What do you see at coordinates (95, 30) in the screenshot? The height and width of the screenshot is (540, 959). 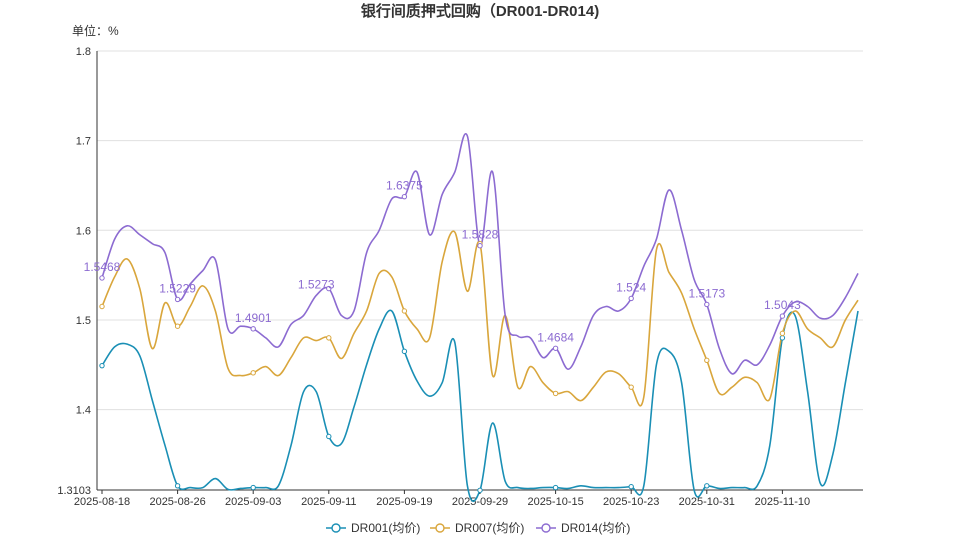 I see `unit-label: 单位：%` at bounding box center [95, 30].